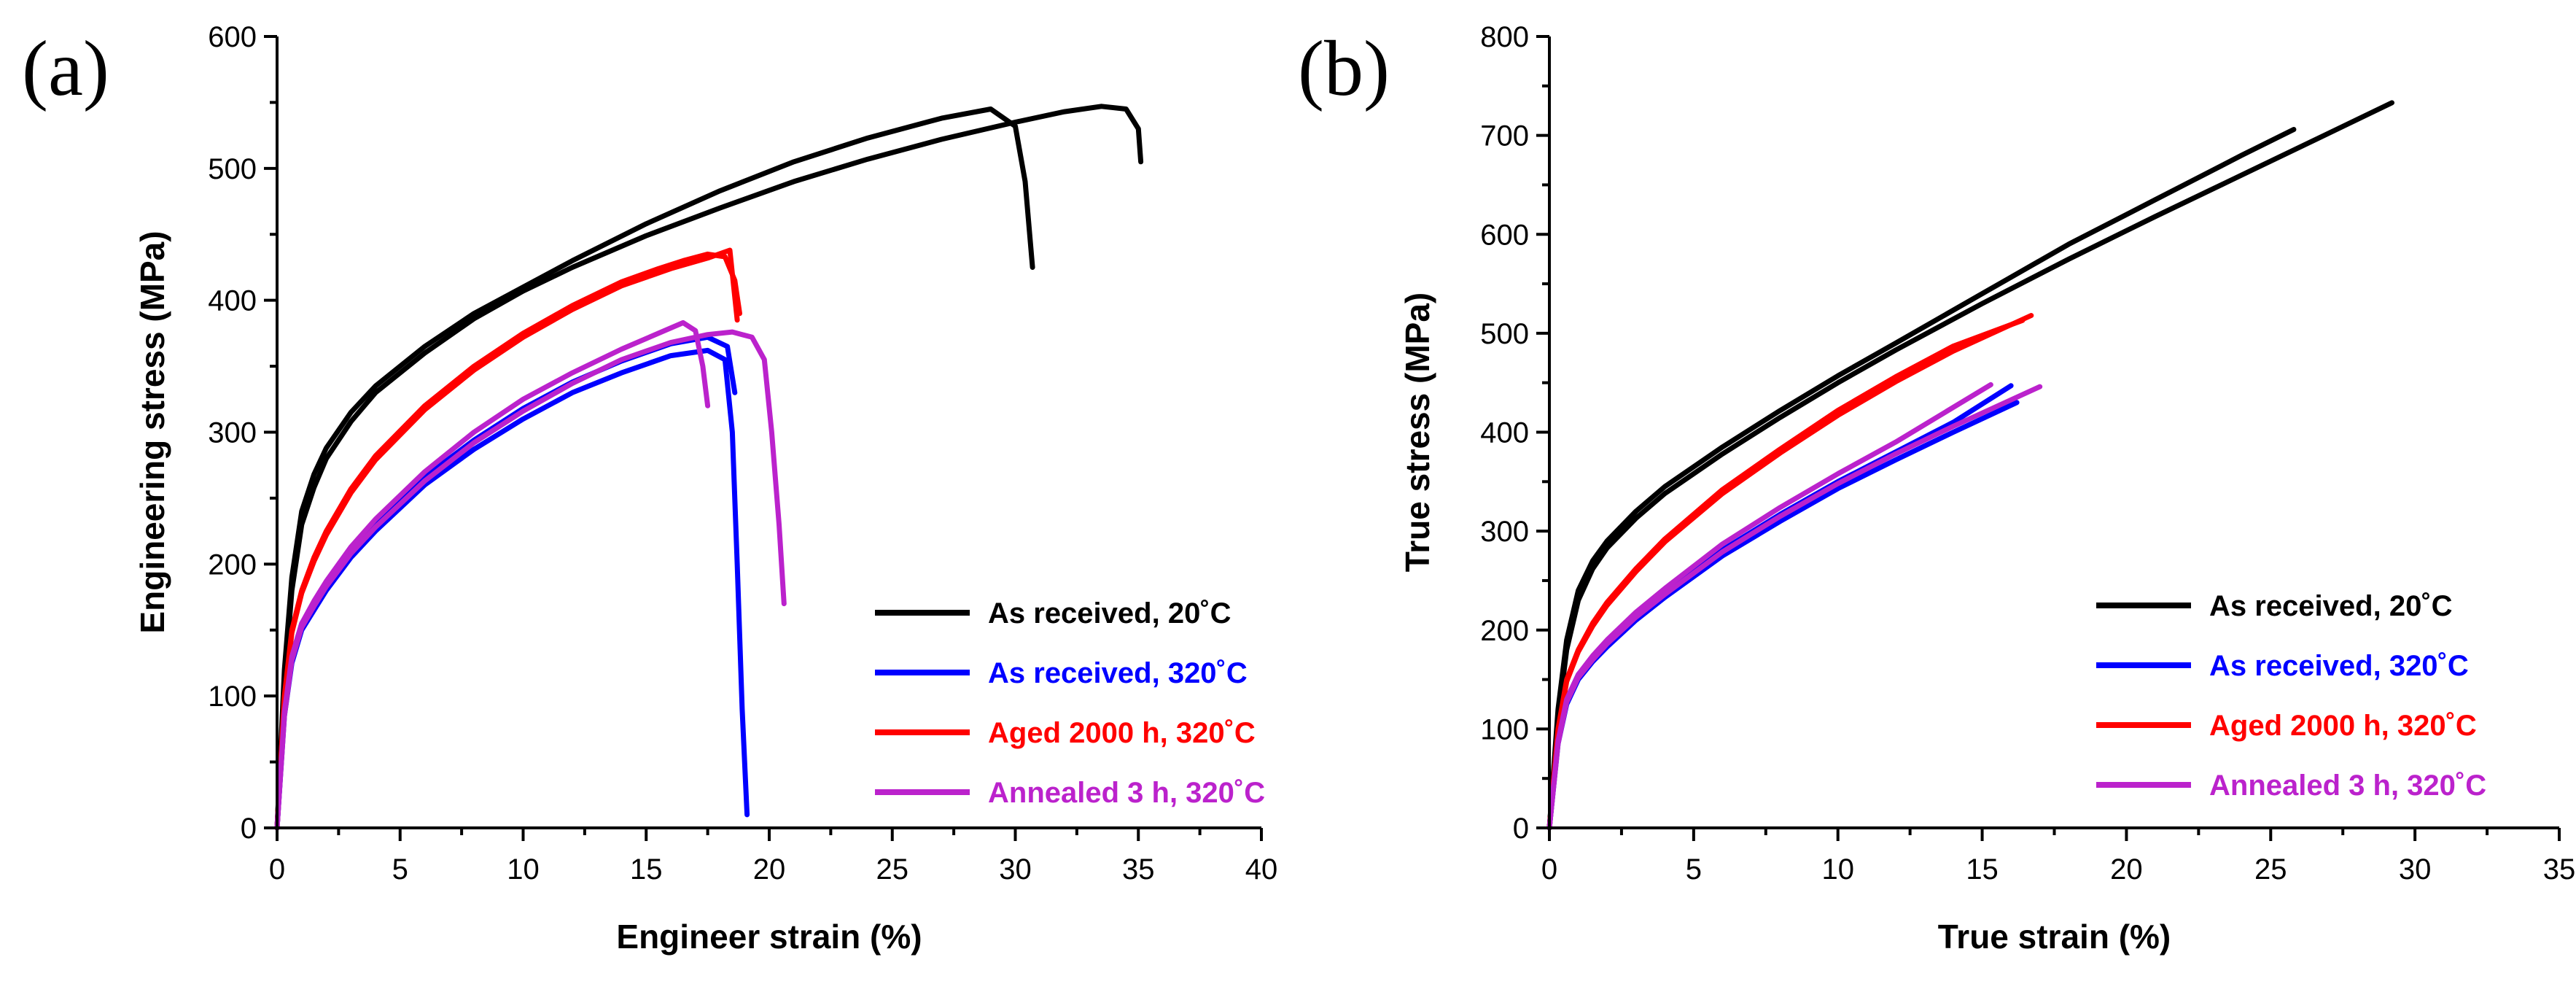  Describe the element at coordinates (152, 431) in the screenshot. I see `y-axis-label: Engineering stress (MPa)` at that location.